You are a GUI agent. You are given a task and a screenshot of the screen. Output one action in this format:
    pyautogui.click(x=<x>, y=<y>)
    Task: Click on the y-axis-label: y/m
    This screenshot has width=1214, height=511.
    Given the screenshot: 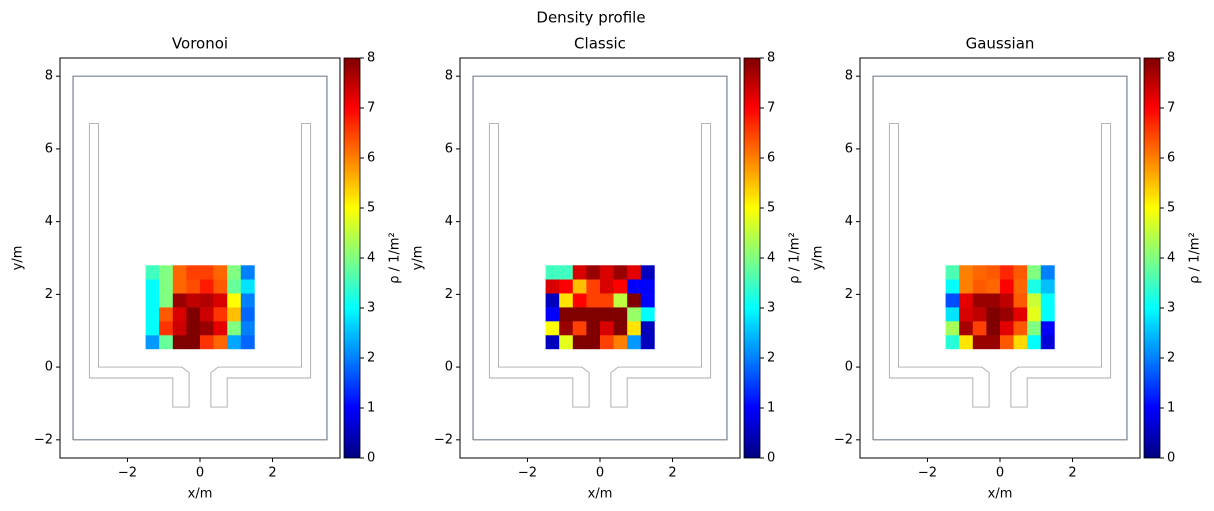 What is the action you would take?
    pyautogui.click(x=18, y=258)
    